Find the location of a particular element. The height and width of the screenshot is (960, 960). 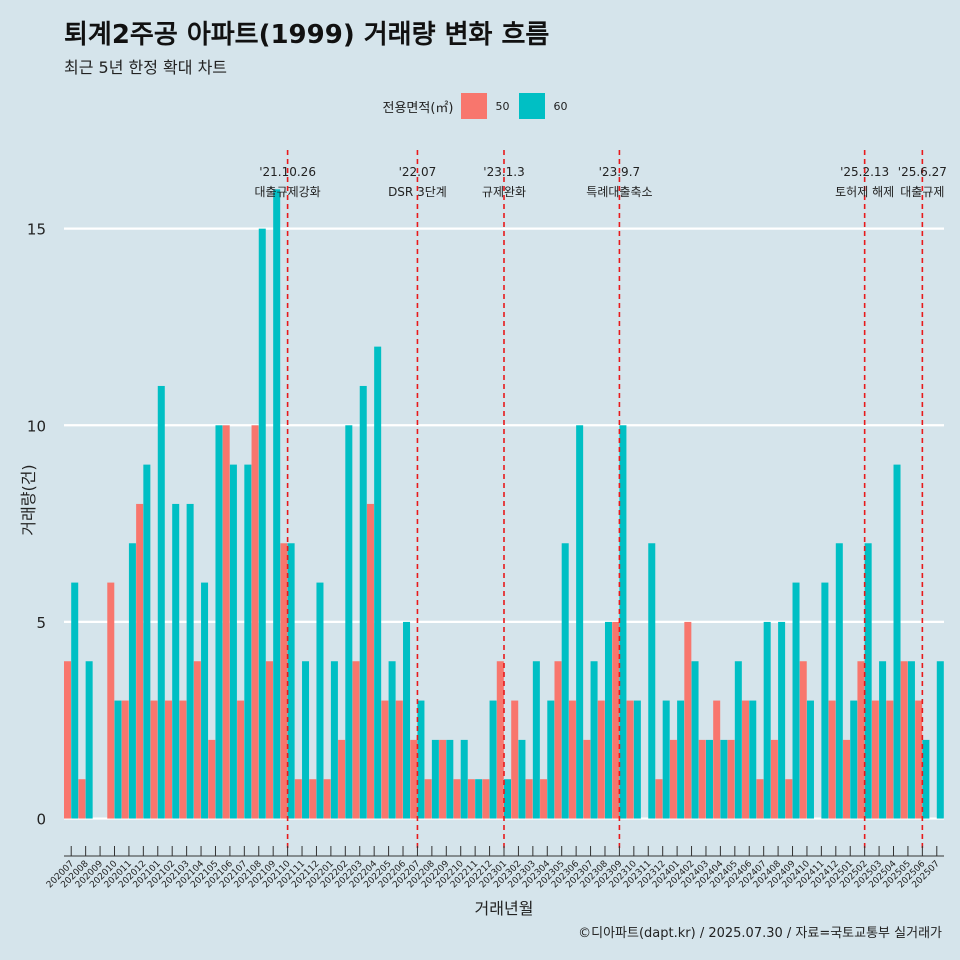

legend-title: 전용면적(㎡) is located at coordinates (418, 108).